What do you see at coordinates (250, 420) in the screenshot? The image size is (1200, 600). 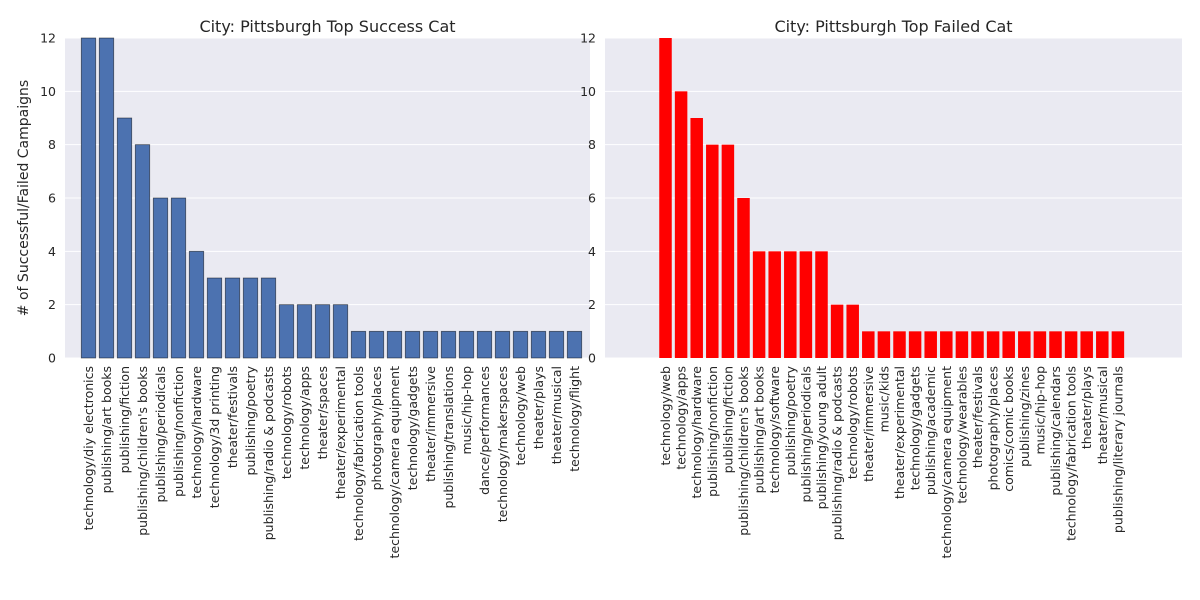 I see `success-xtick-label: publishing/poetry` at bounding box center [250, 420].